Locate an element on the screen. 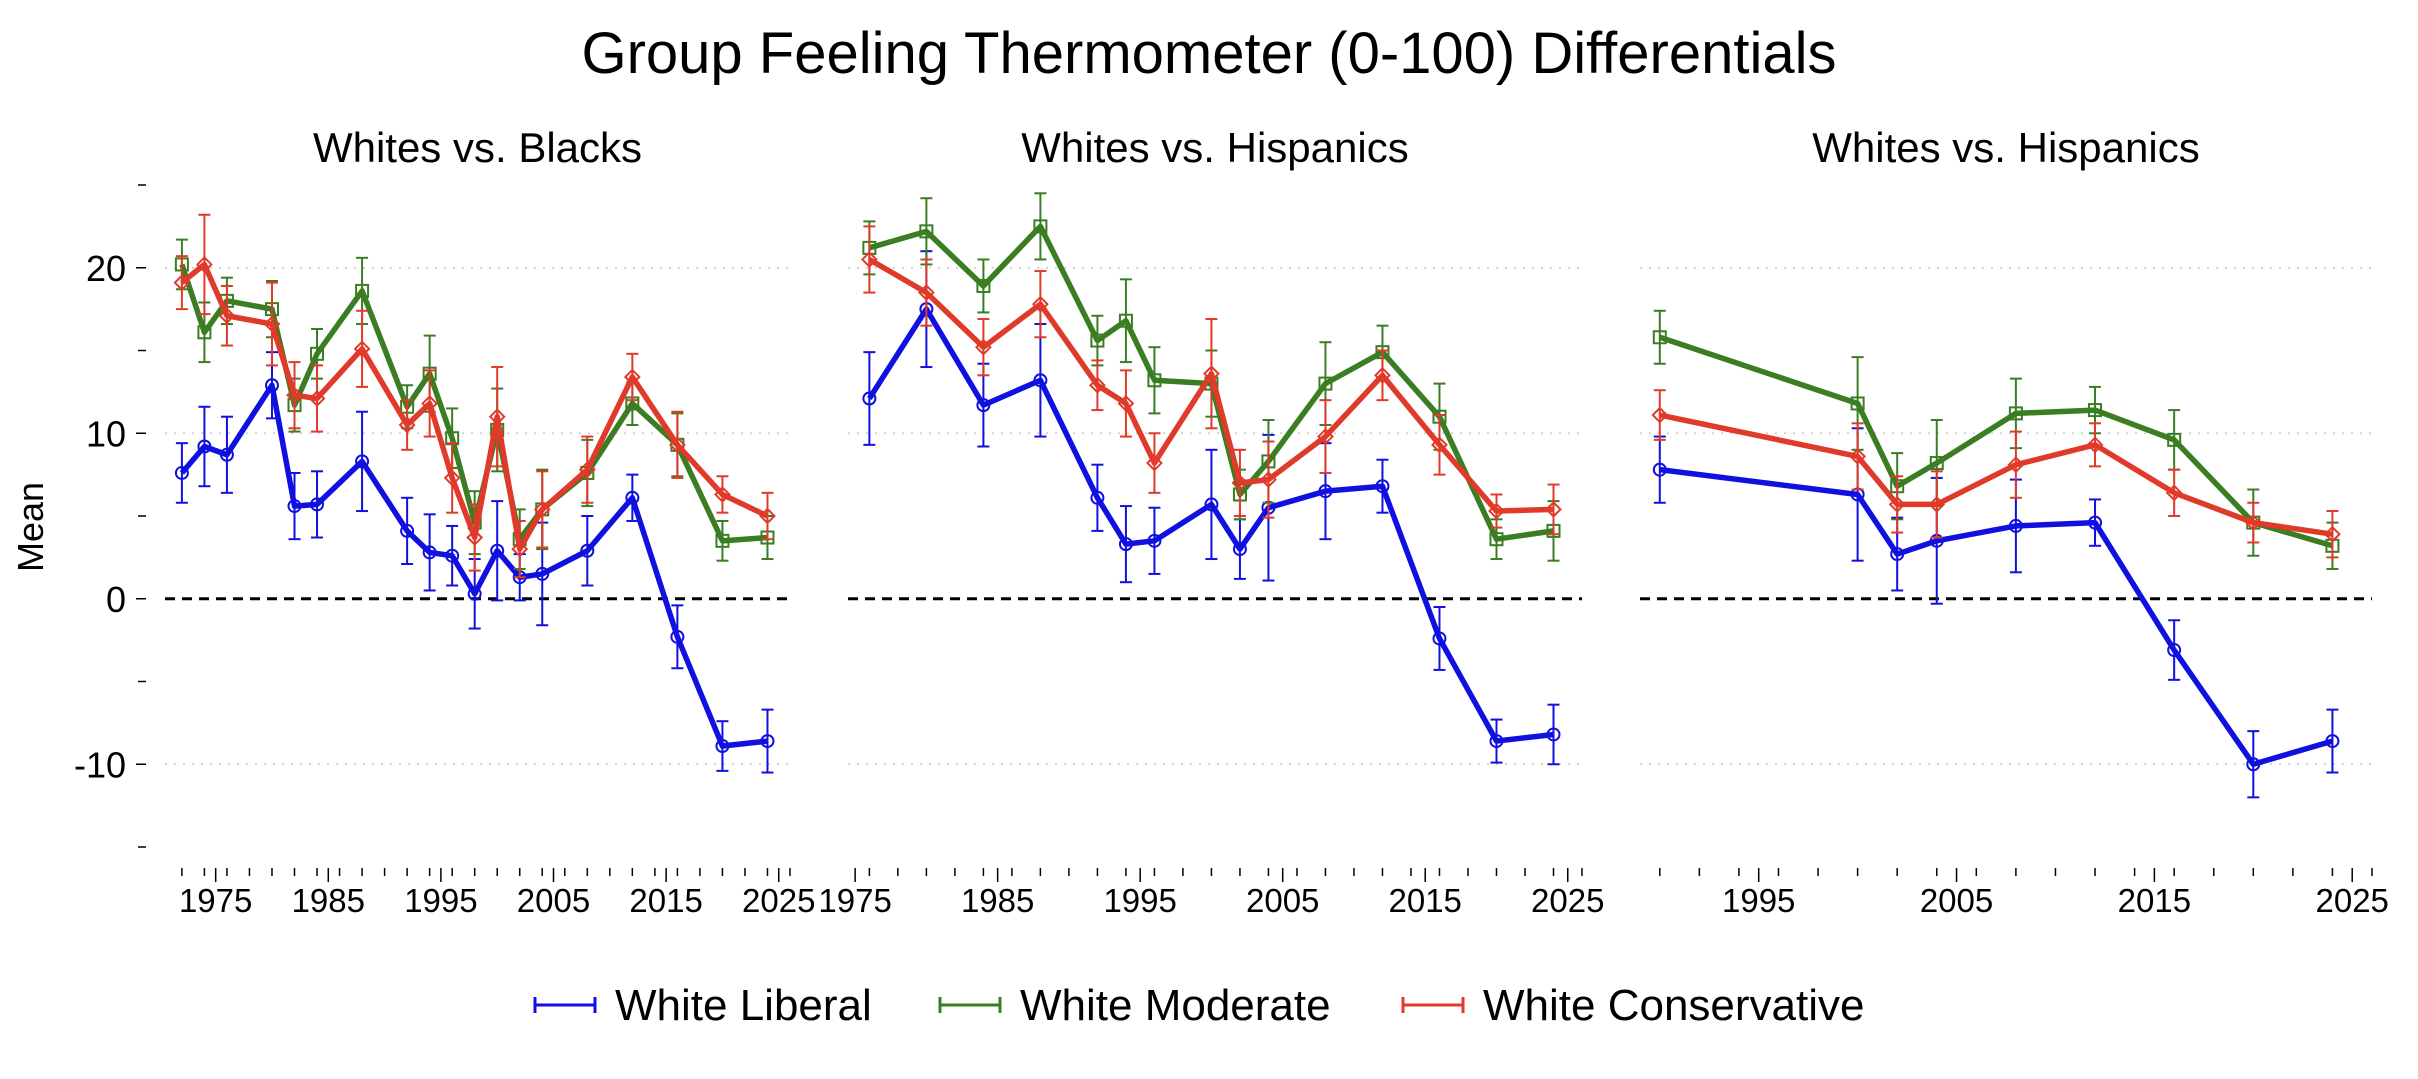 The image size is (2418, 1079). legend-label-moderate: White Moderate is located at coordinates (1175, 1005).